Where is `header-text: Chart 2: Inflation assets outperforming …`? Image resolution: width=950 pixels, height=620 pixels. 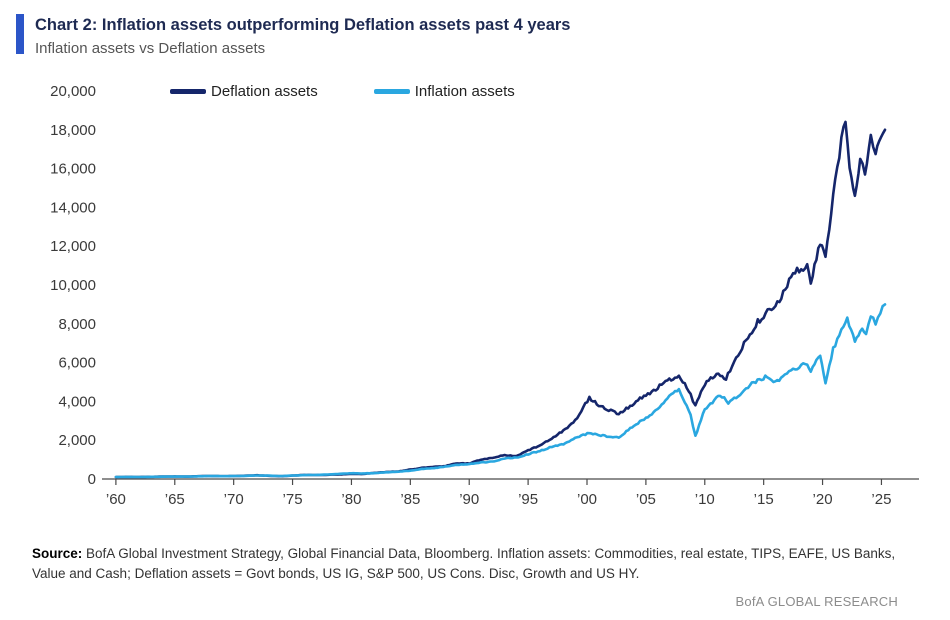 header-text: Chart 2: Inflation assets outperforming … is located at coordinates (302, 35).